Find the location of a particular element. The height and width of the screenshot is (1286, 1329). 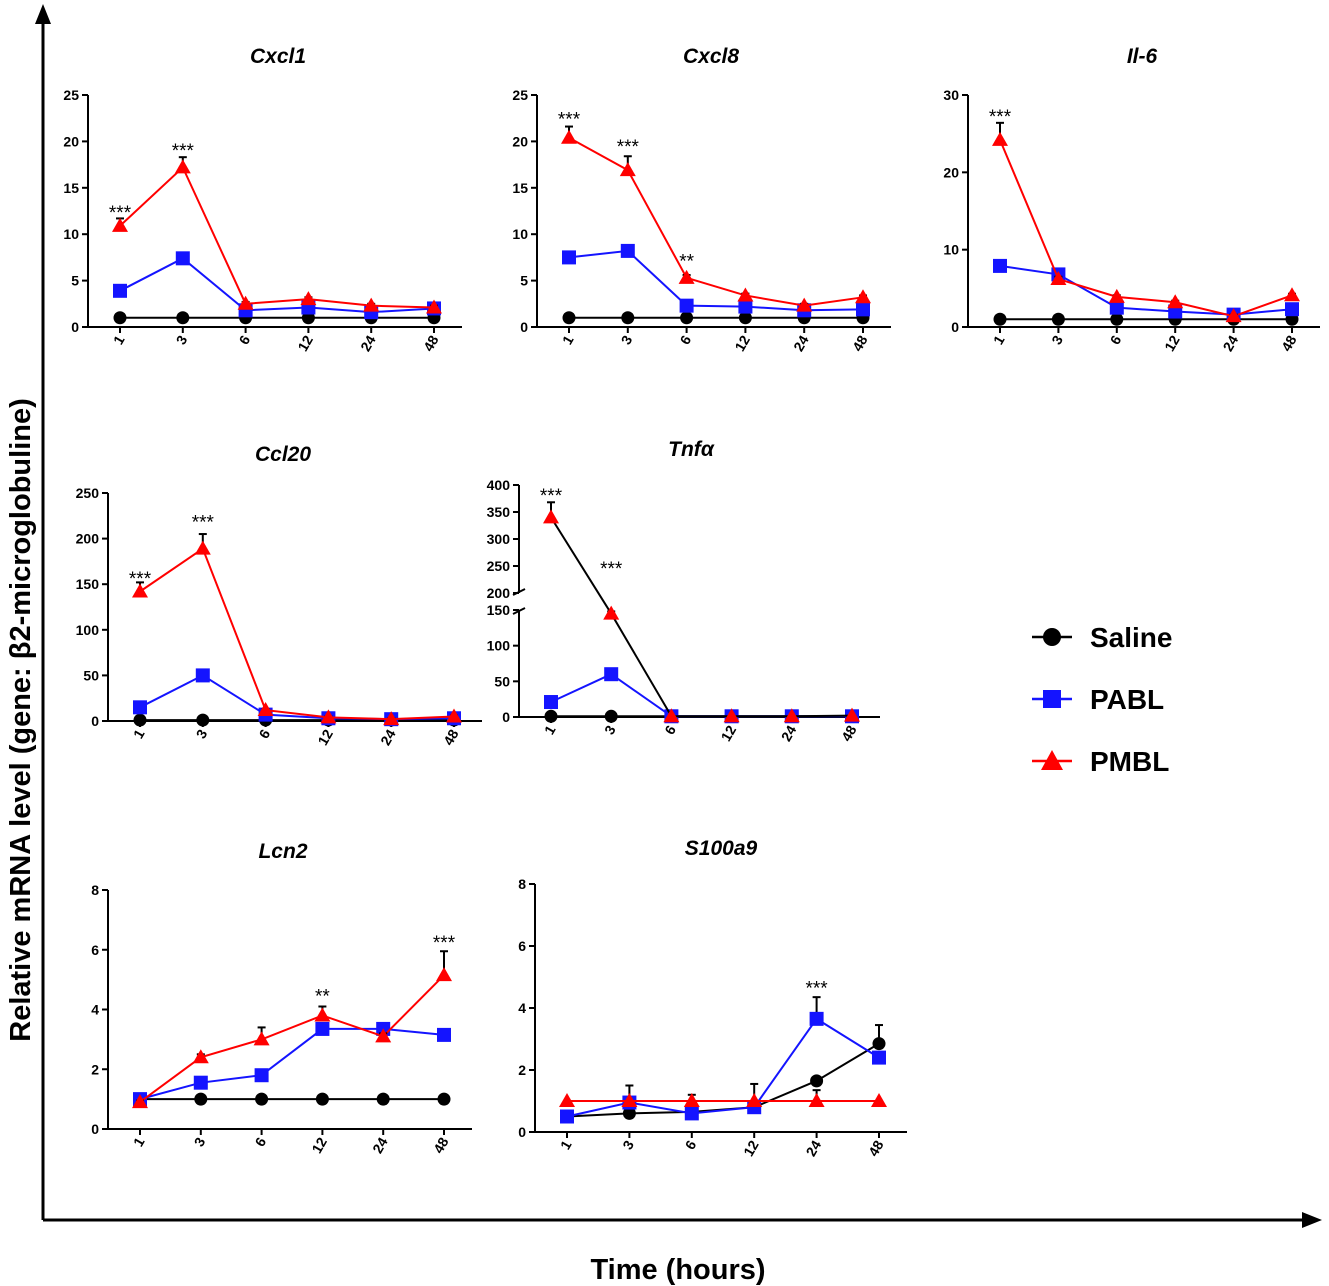

y-tick-label: 300 is located at coordinates (499, 539).